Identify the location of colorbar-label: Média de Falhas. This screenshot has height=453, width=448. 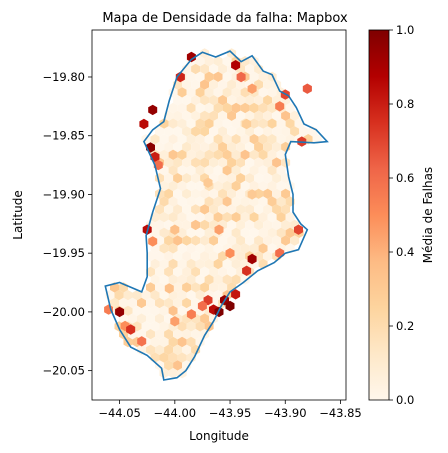
(428, 215).